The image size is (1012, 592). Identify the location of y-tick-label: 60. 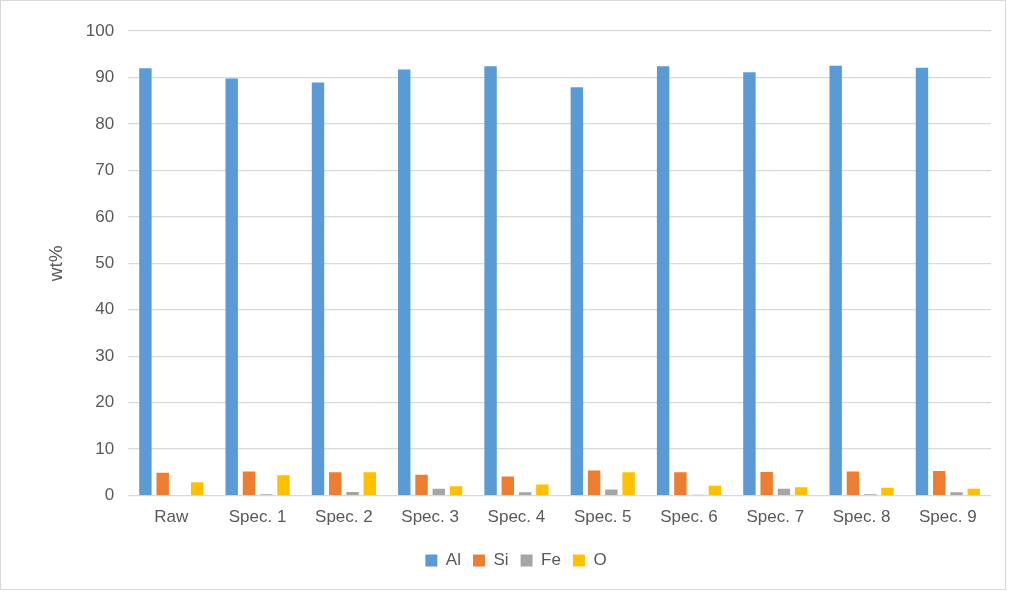
(105, 216).